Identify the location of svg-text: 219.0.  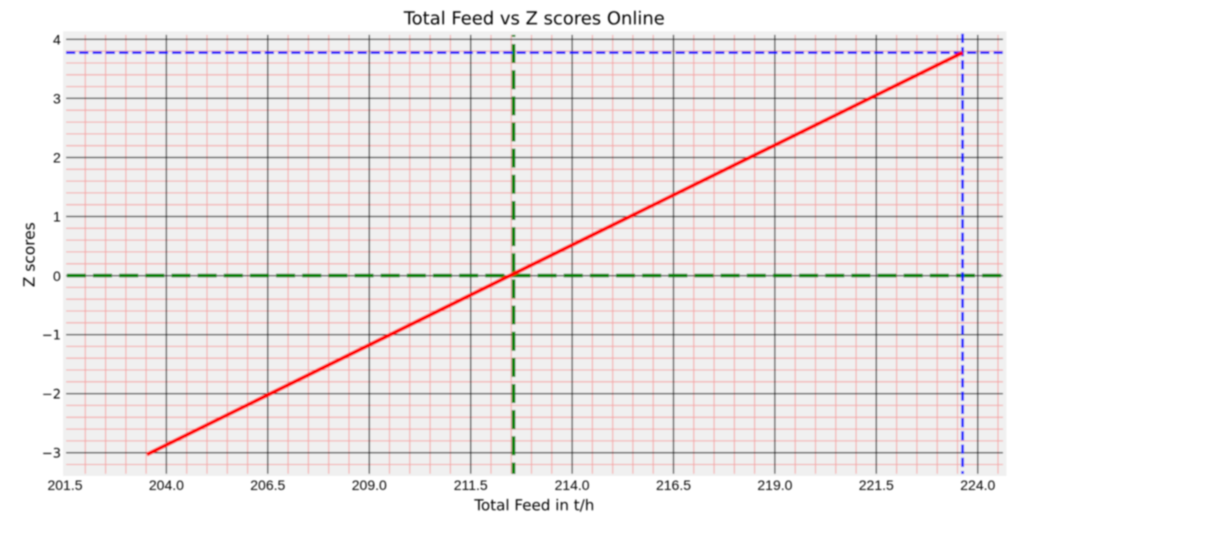
(774, 485).